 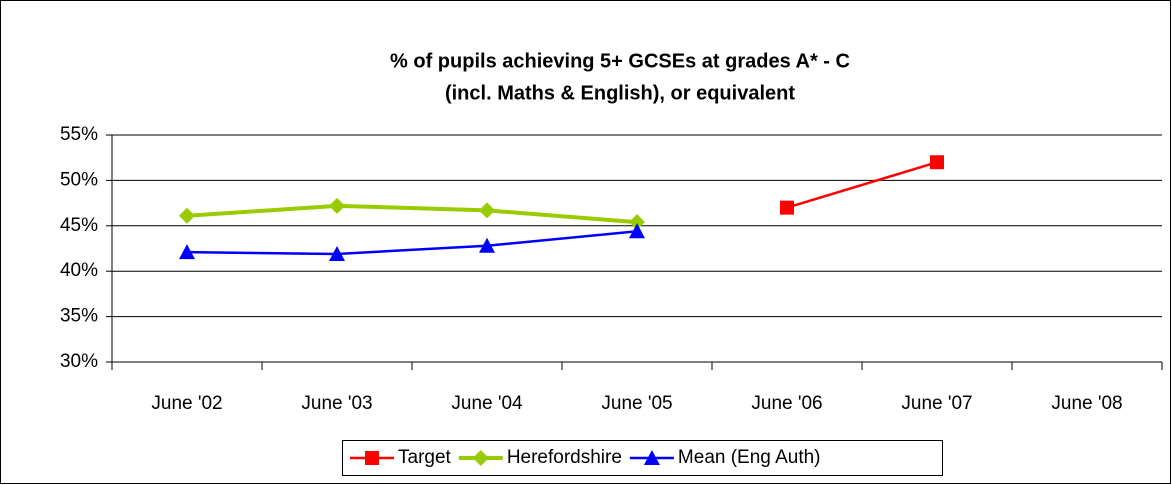 I want to click on y-tick-label: 30%, so click(x=79, y=361).